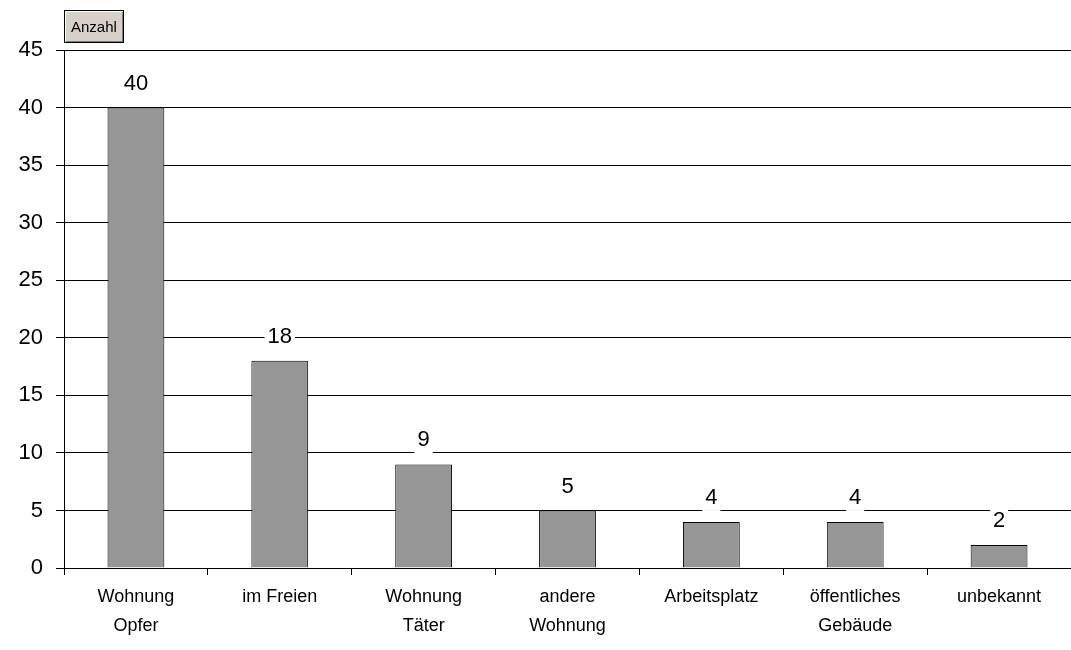 Image resolution: width=1071 pixels, height=650 pixels. What do you see at coordinates (36, 567) in the screenshot?
I see `y-tick-label: 0` at bounding box center [36, 567].